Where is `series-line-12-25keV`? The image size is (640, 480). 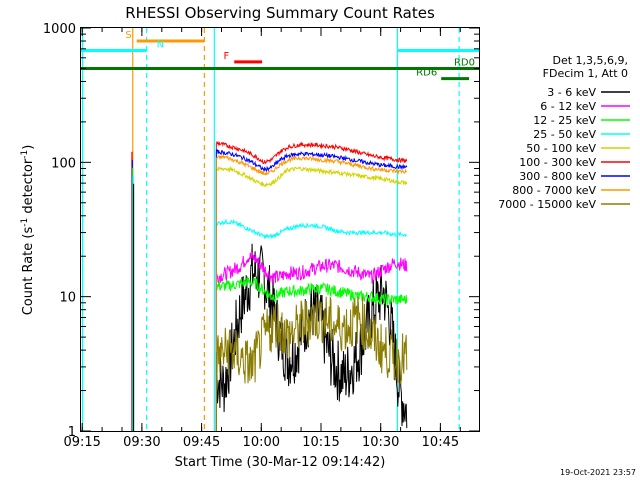
series-line-12-25keV is located at coordinates (311, 291).